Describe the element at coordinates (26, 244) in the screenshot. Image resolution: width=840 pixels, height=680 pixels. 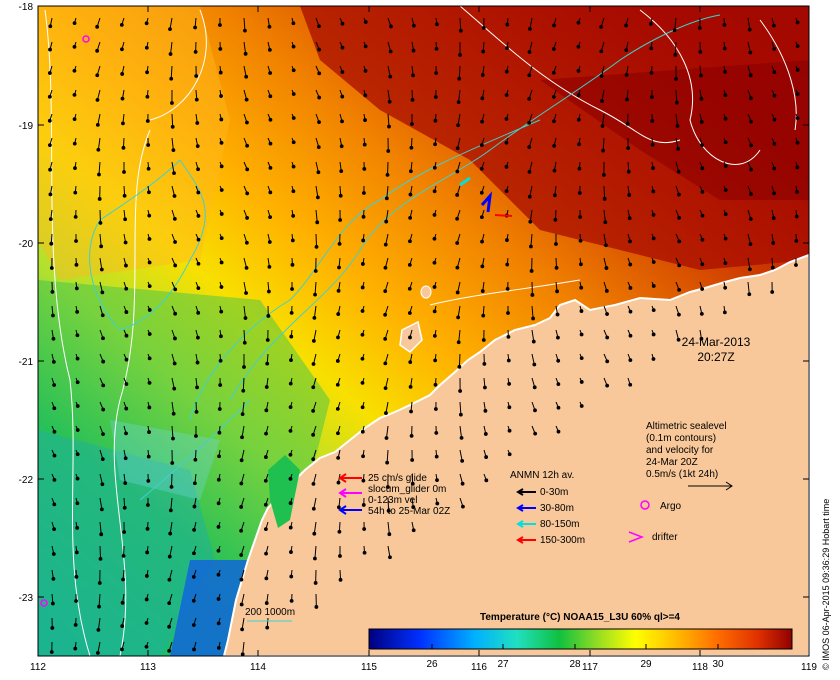
I see `y-tick-label: -20` at that location.